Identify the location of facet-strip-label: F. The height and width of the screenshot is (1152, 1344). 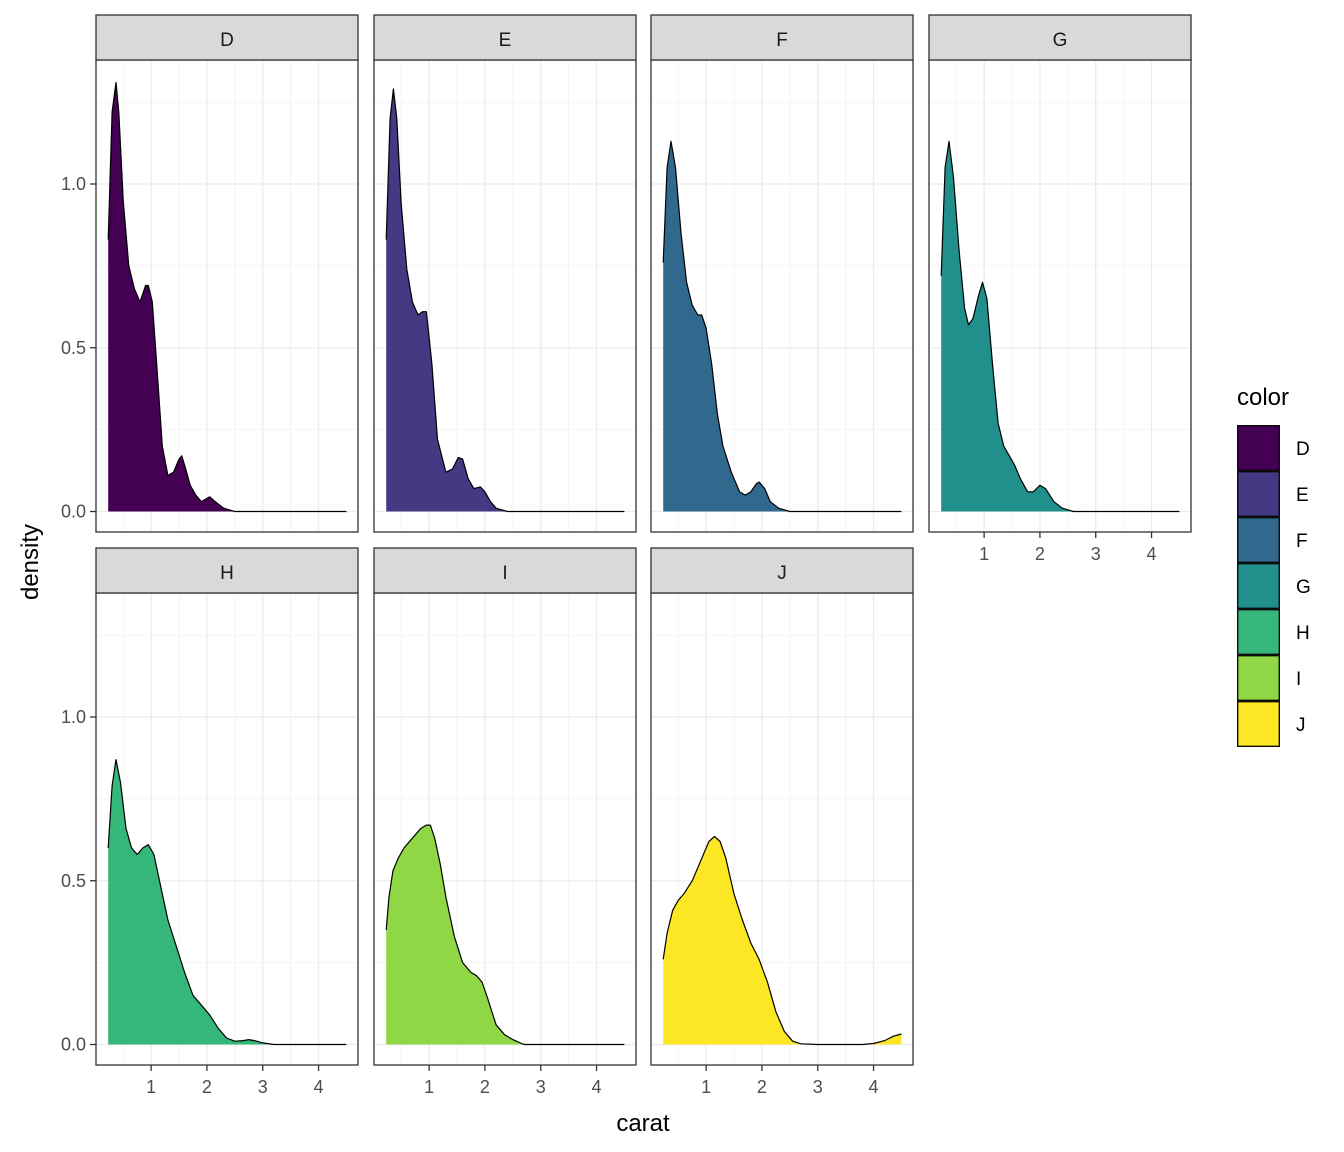
(782, 40).